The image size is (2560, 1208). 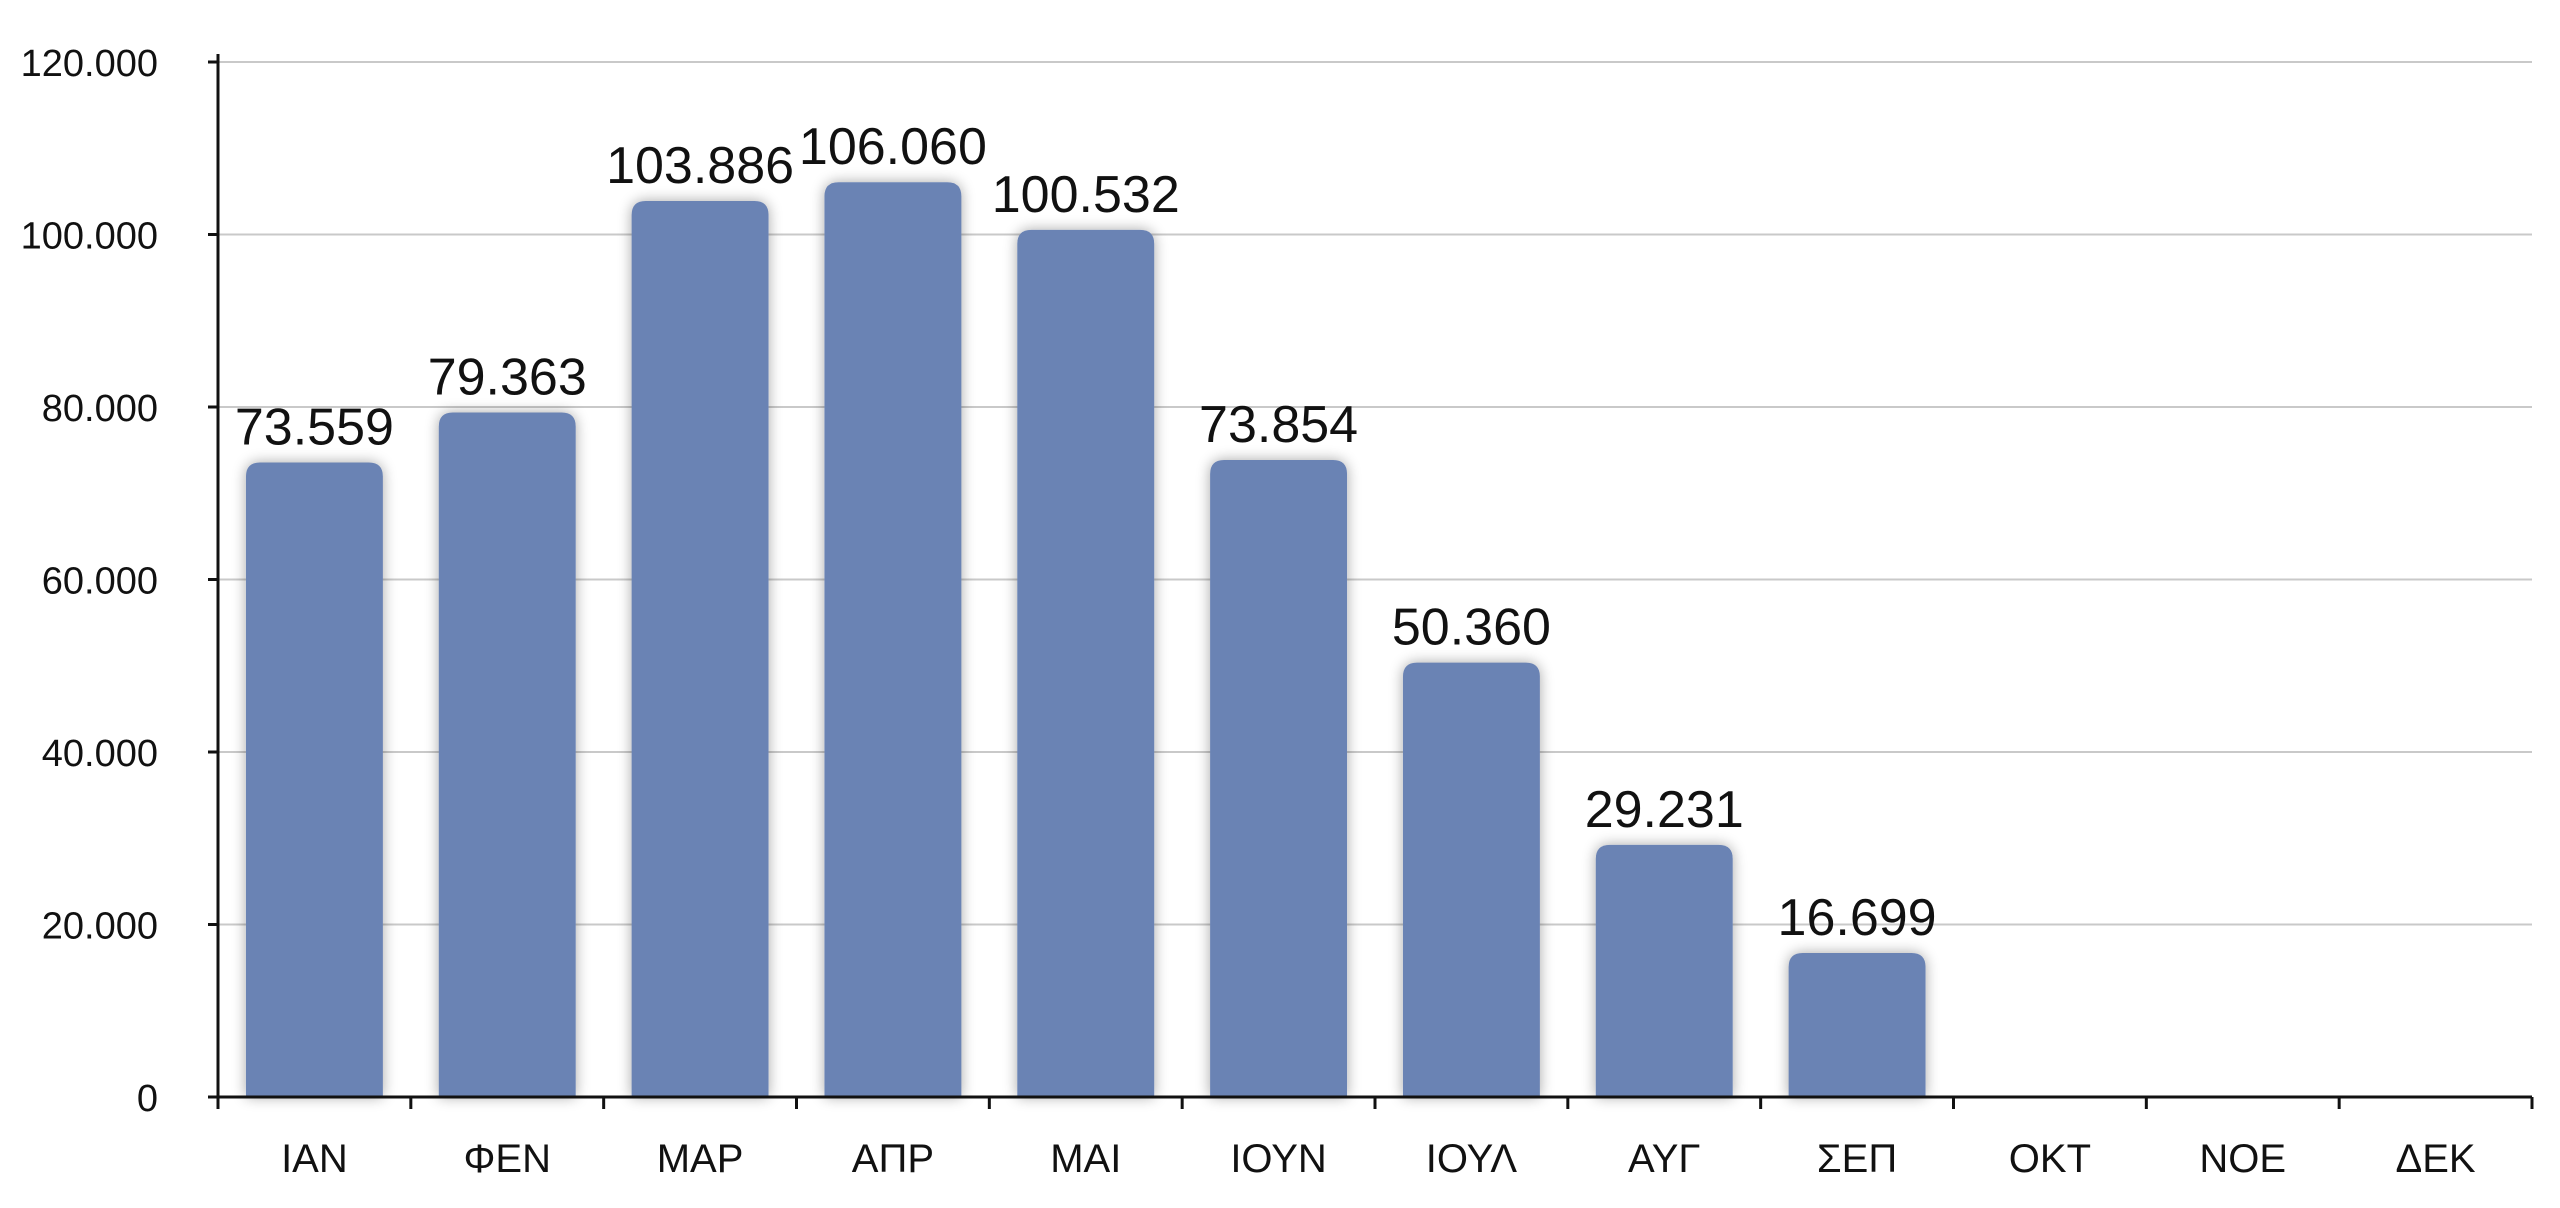 I want to click on y-tick-label: 60.000, so click(x=100, y=582).